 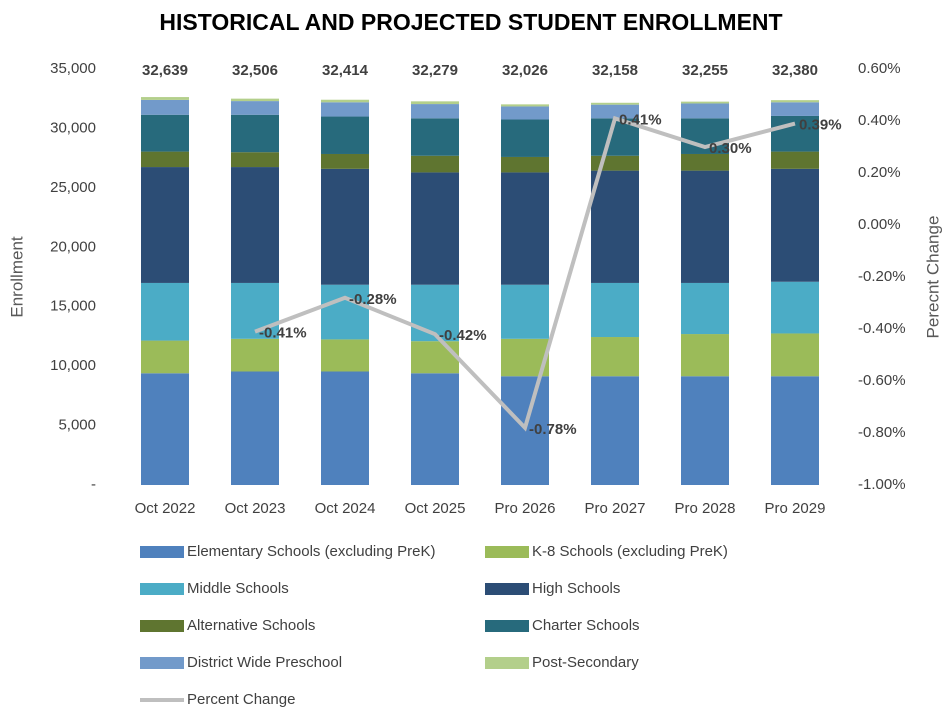 I want to click on y2-tick-label: 0.00%, so click(x=879, y=224).